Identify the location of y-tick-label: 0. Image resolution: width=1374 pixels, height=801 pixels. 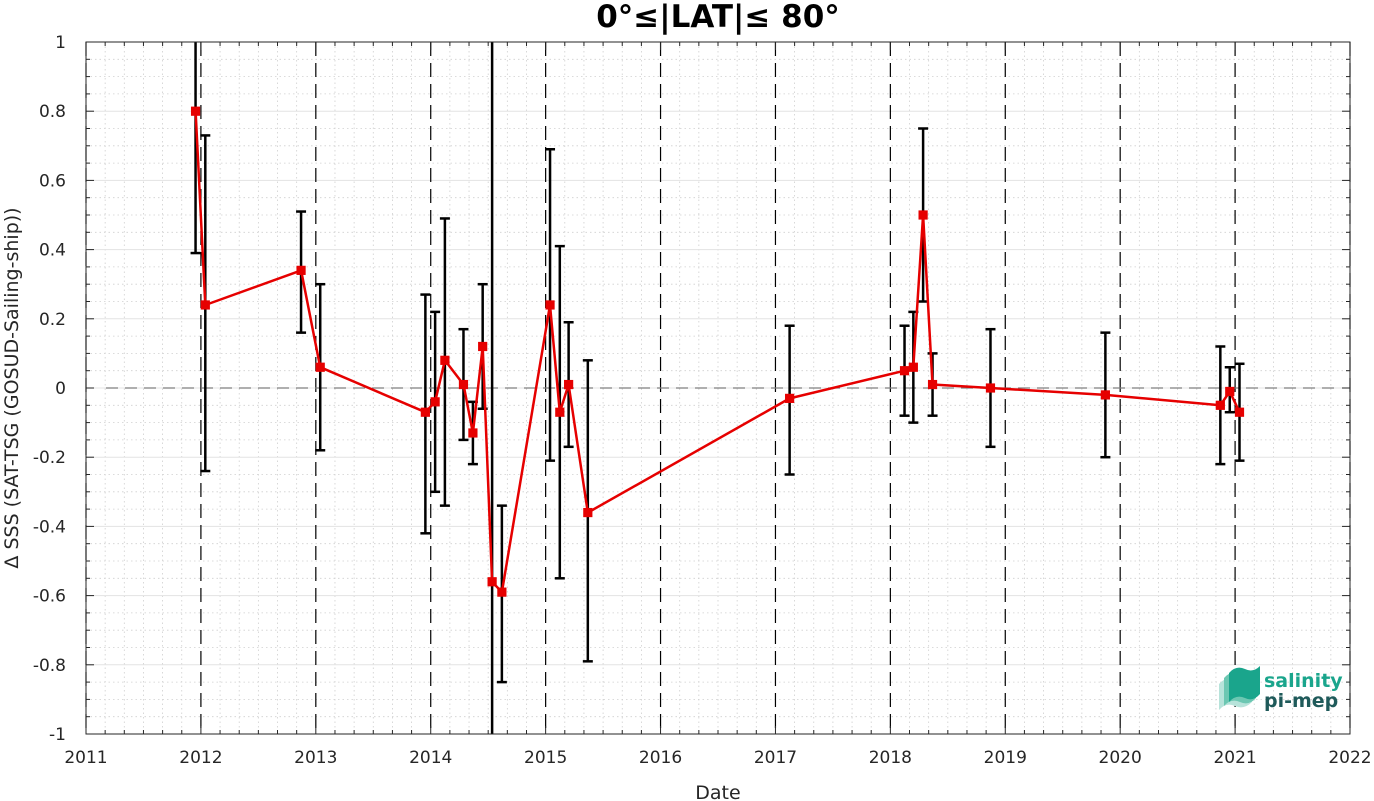
(60, 389).